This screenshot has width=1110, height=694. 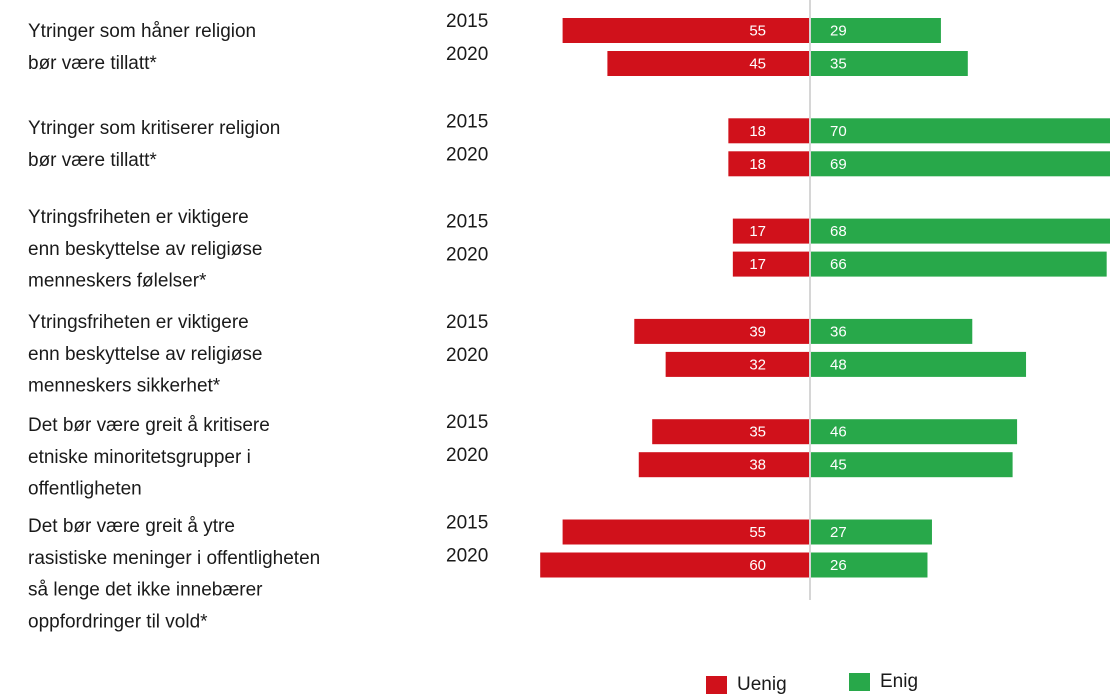 What do you see at coordinates (838, 331) in the screenshot?
I see `value-label: 36` at bounding box center [838, 331].